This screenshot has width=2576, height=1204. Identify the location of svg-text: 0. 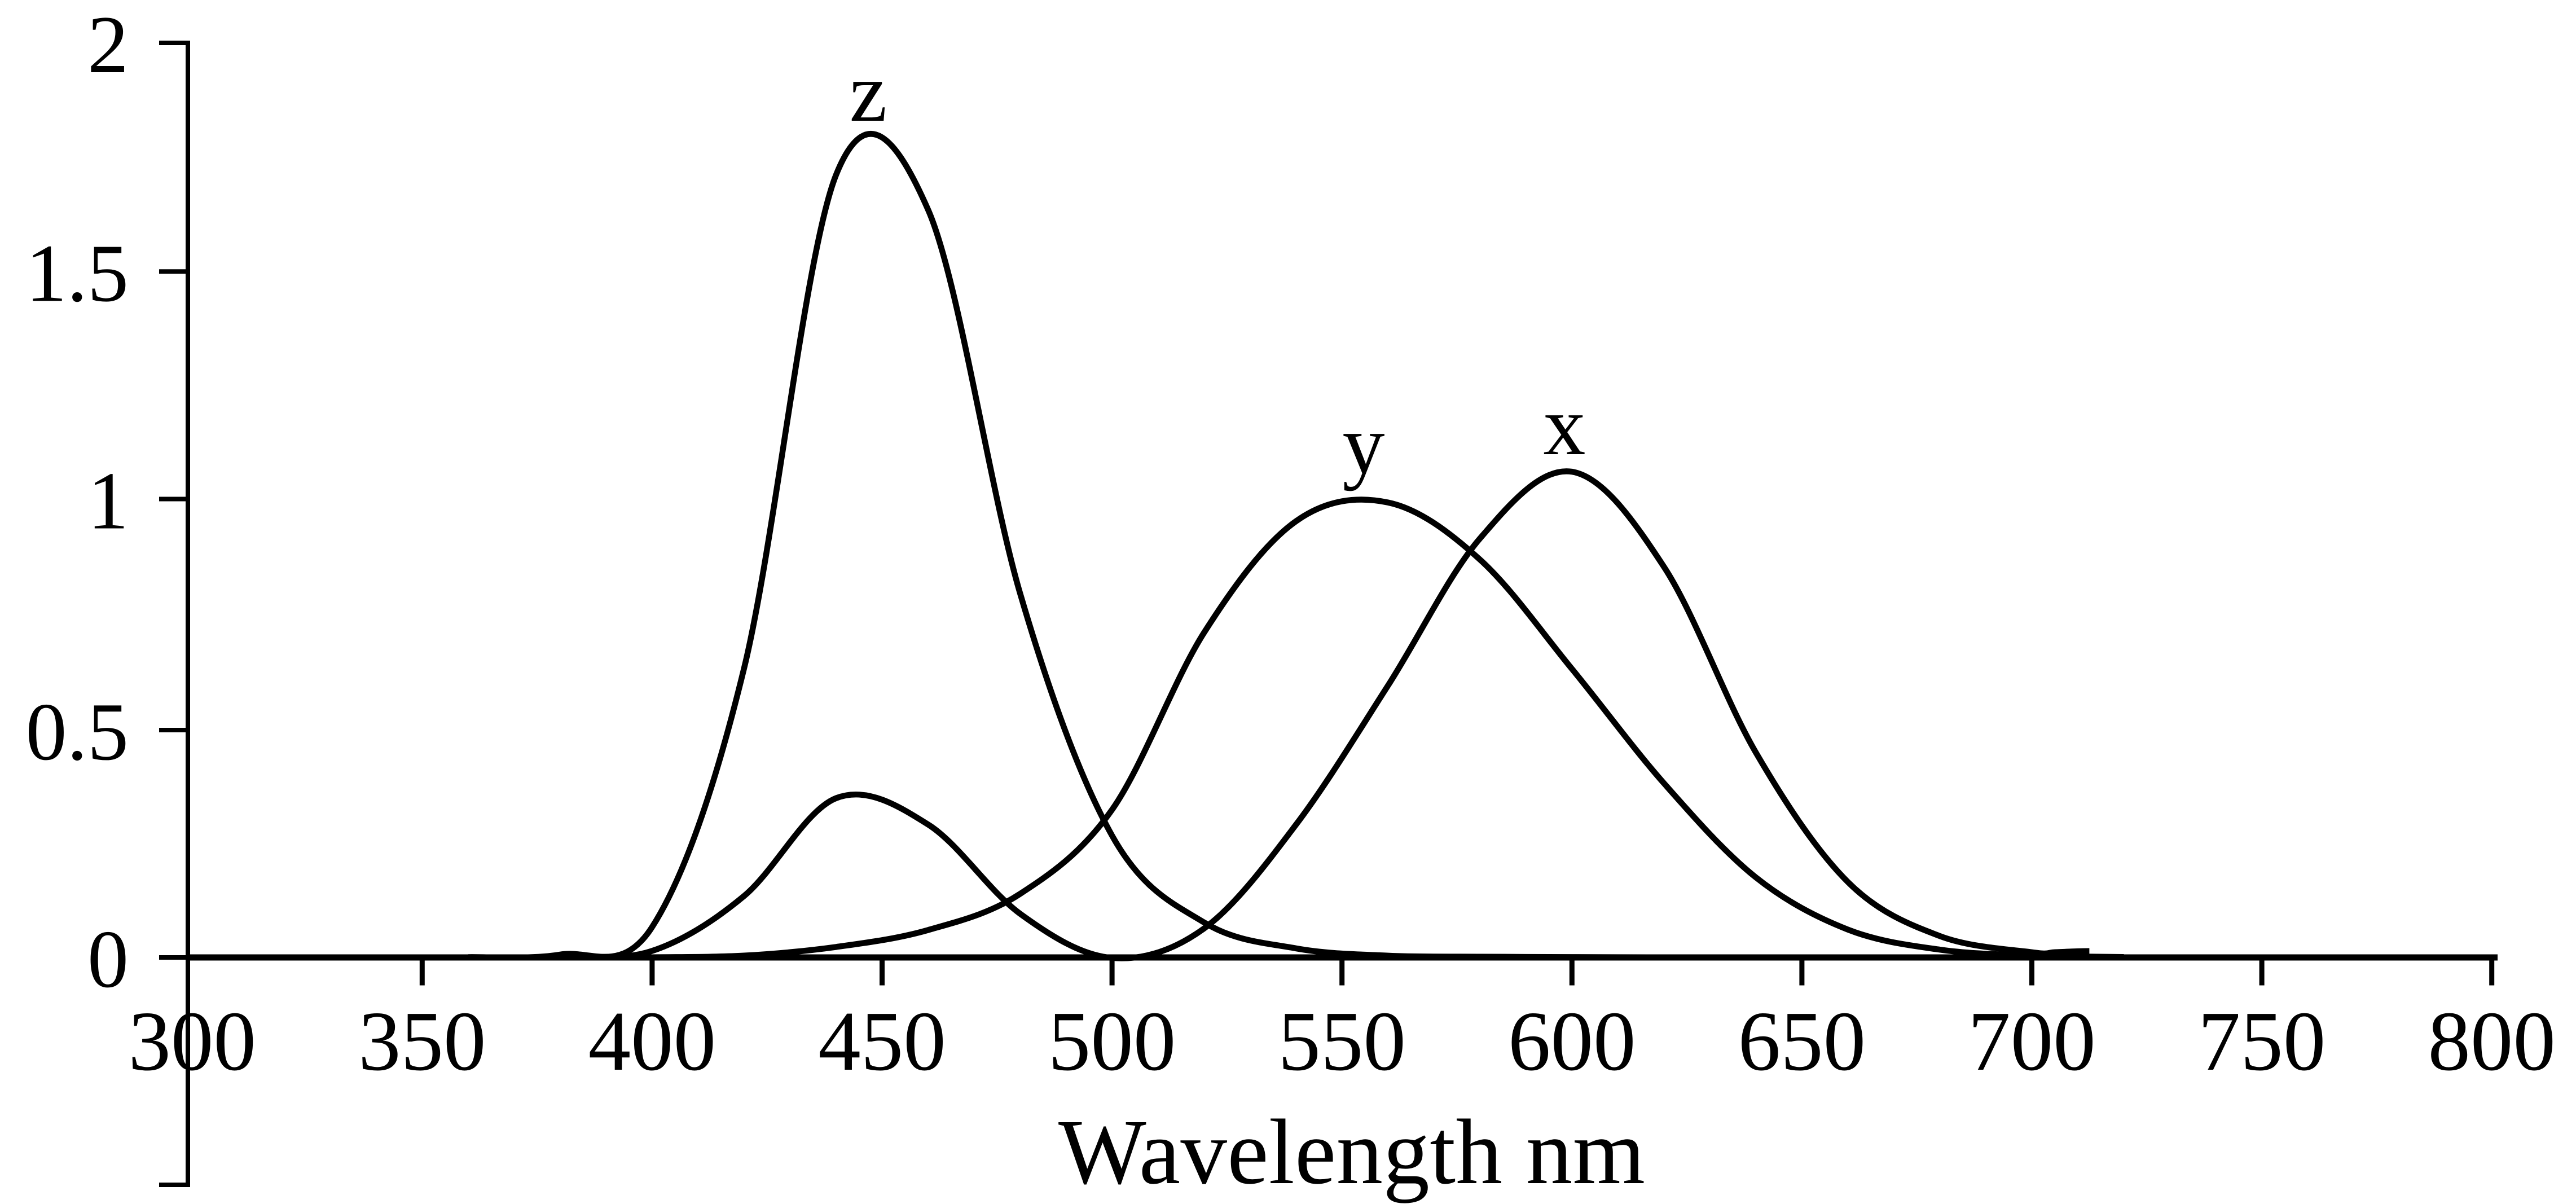
(108, 959).